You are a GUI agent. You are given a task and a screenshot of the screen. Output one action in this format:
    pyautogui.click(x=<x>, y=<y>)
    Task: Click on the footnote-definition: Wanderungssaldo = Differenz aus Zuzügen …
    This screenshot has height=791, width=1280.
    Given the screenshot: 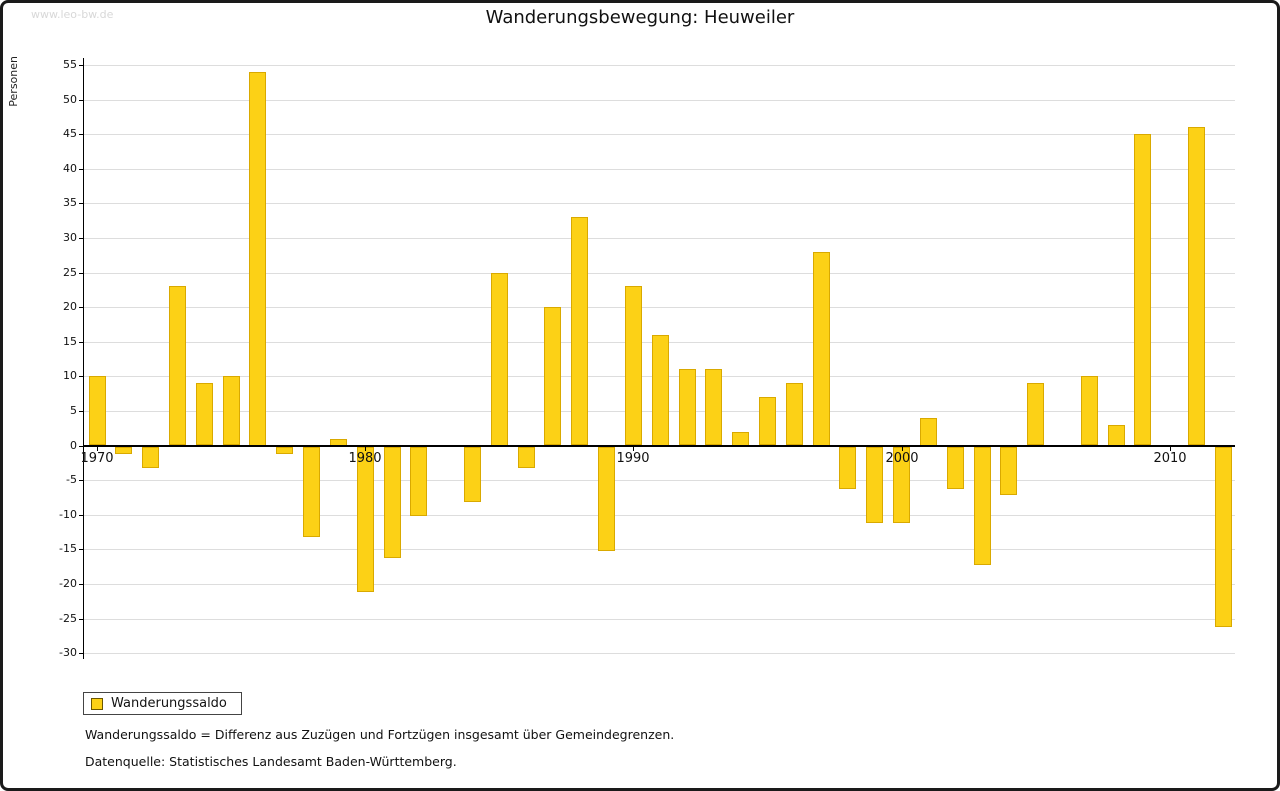 What is the action you would take?
    pyautogui.click(x=380, y=734)
    